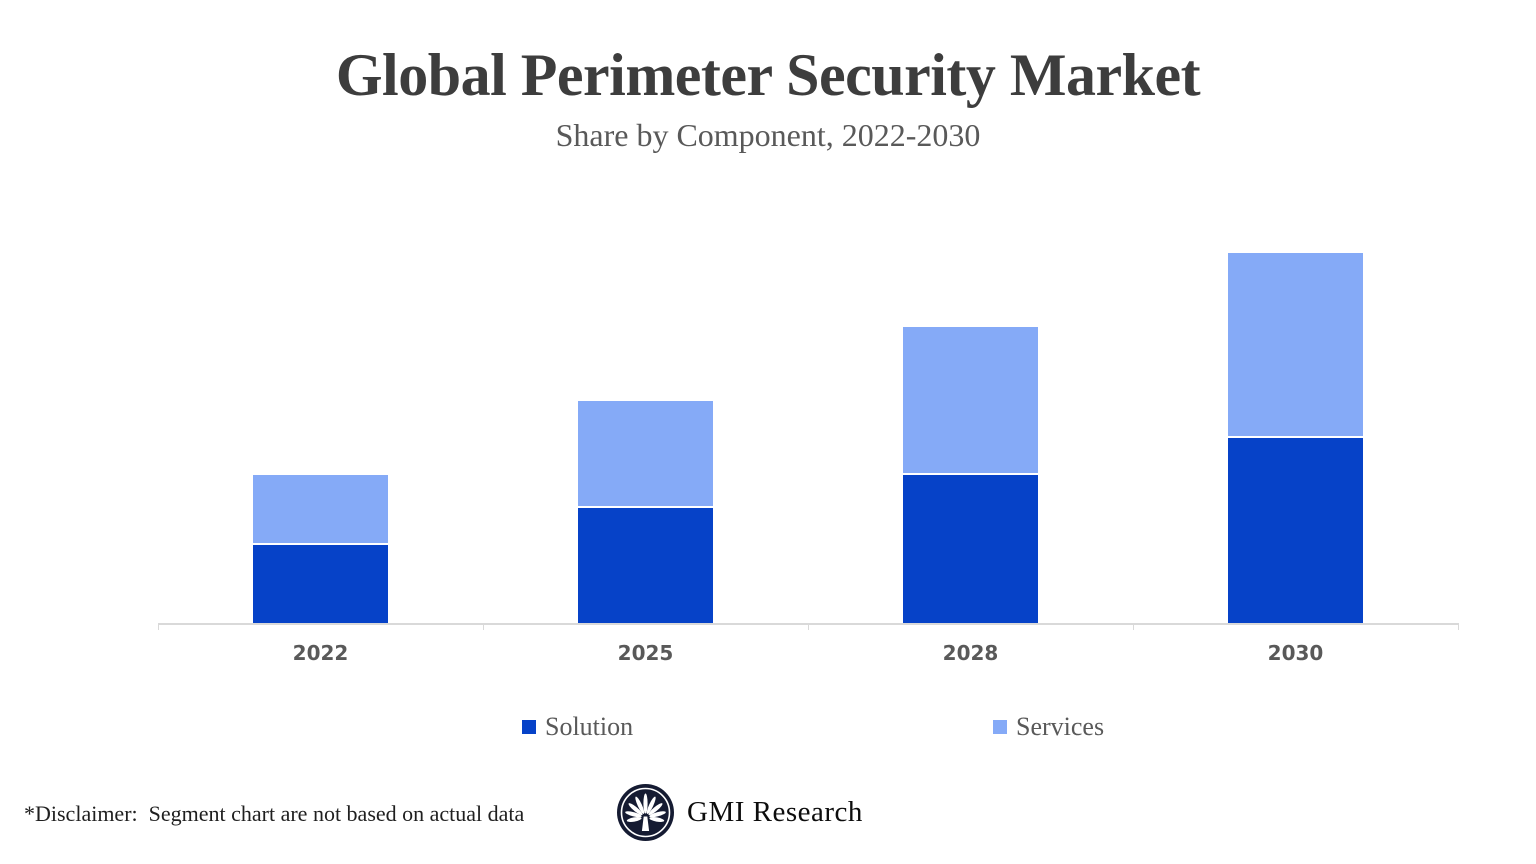 Image resolution: width=1536 pixels, height=864 pixels. What do you see at coordinates (645, 653) in the screenshot?
I see `x-axis-label-2025: 2025` at bounding box center [645, 653].